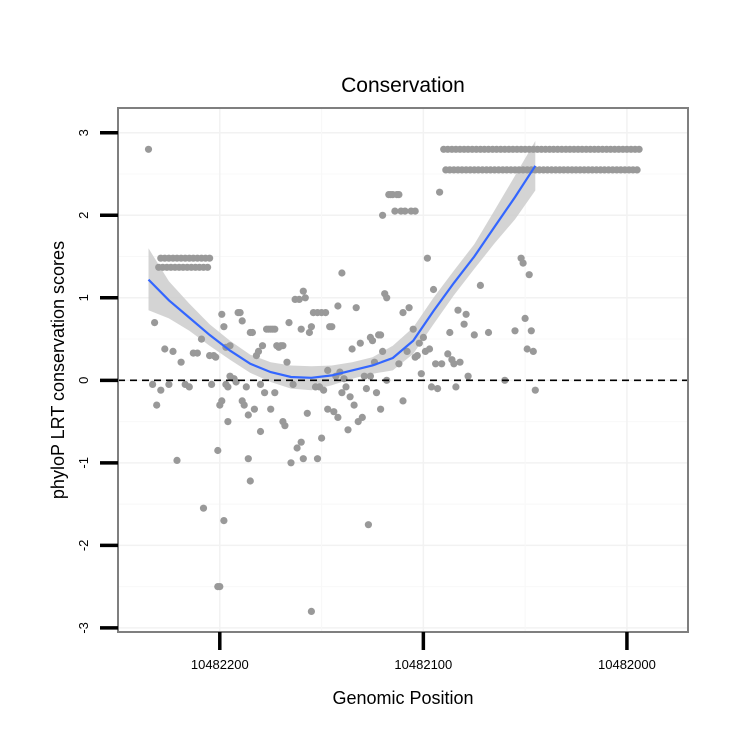 The width and height of the screenshot is (750, 750). What do you see at coordinates (83, 215) in the screenshot?
I see `y-tick-label: 2` at bounding box center [83, 215].